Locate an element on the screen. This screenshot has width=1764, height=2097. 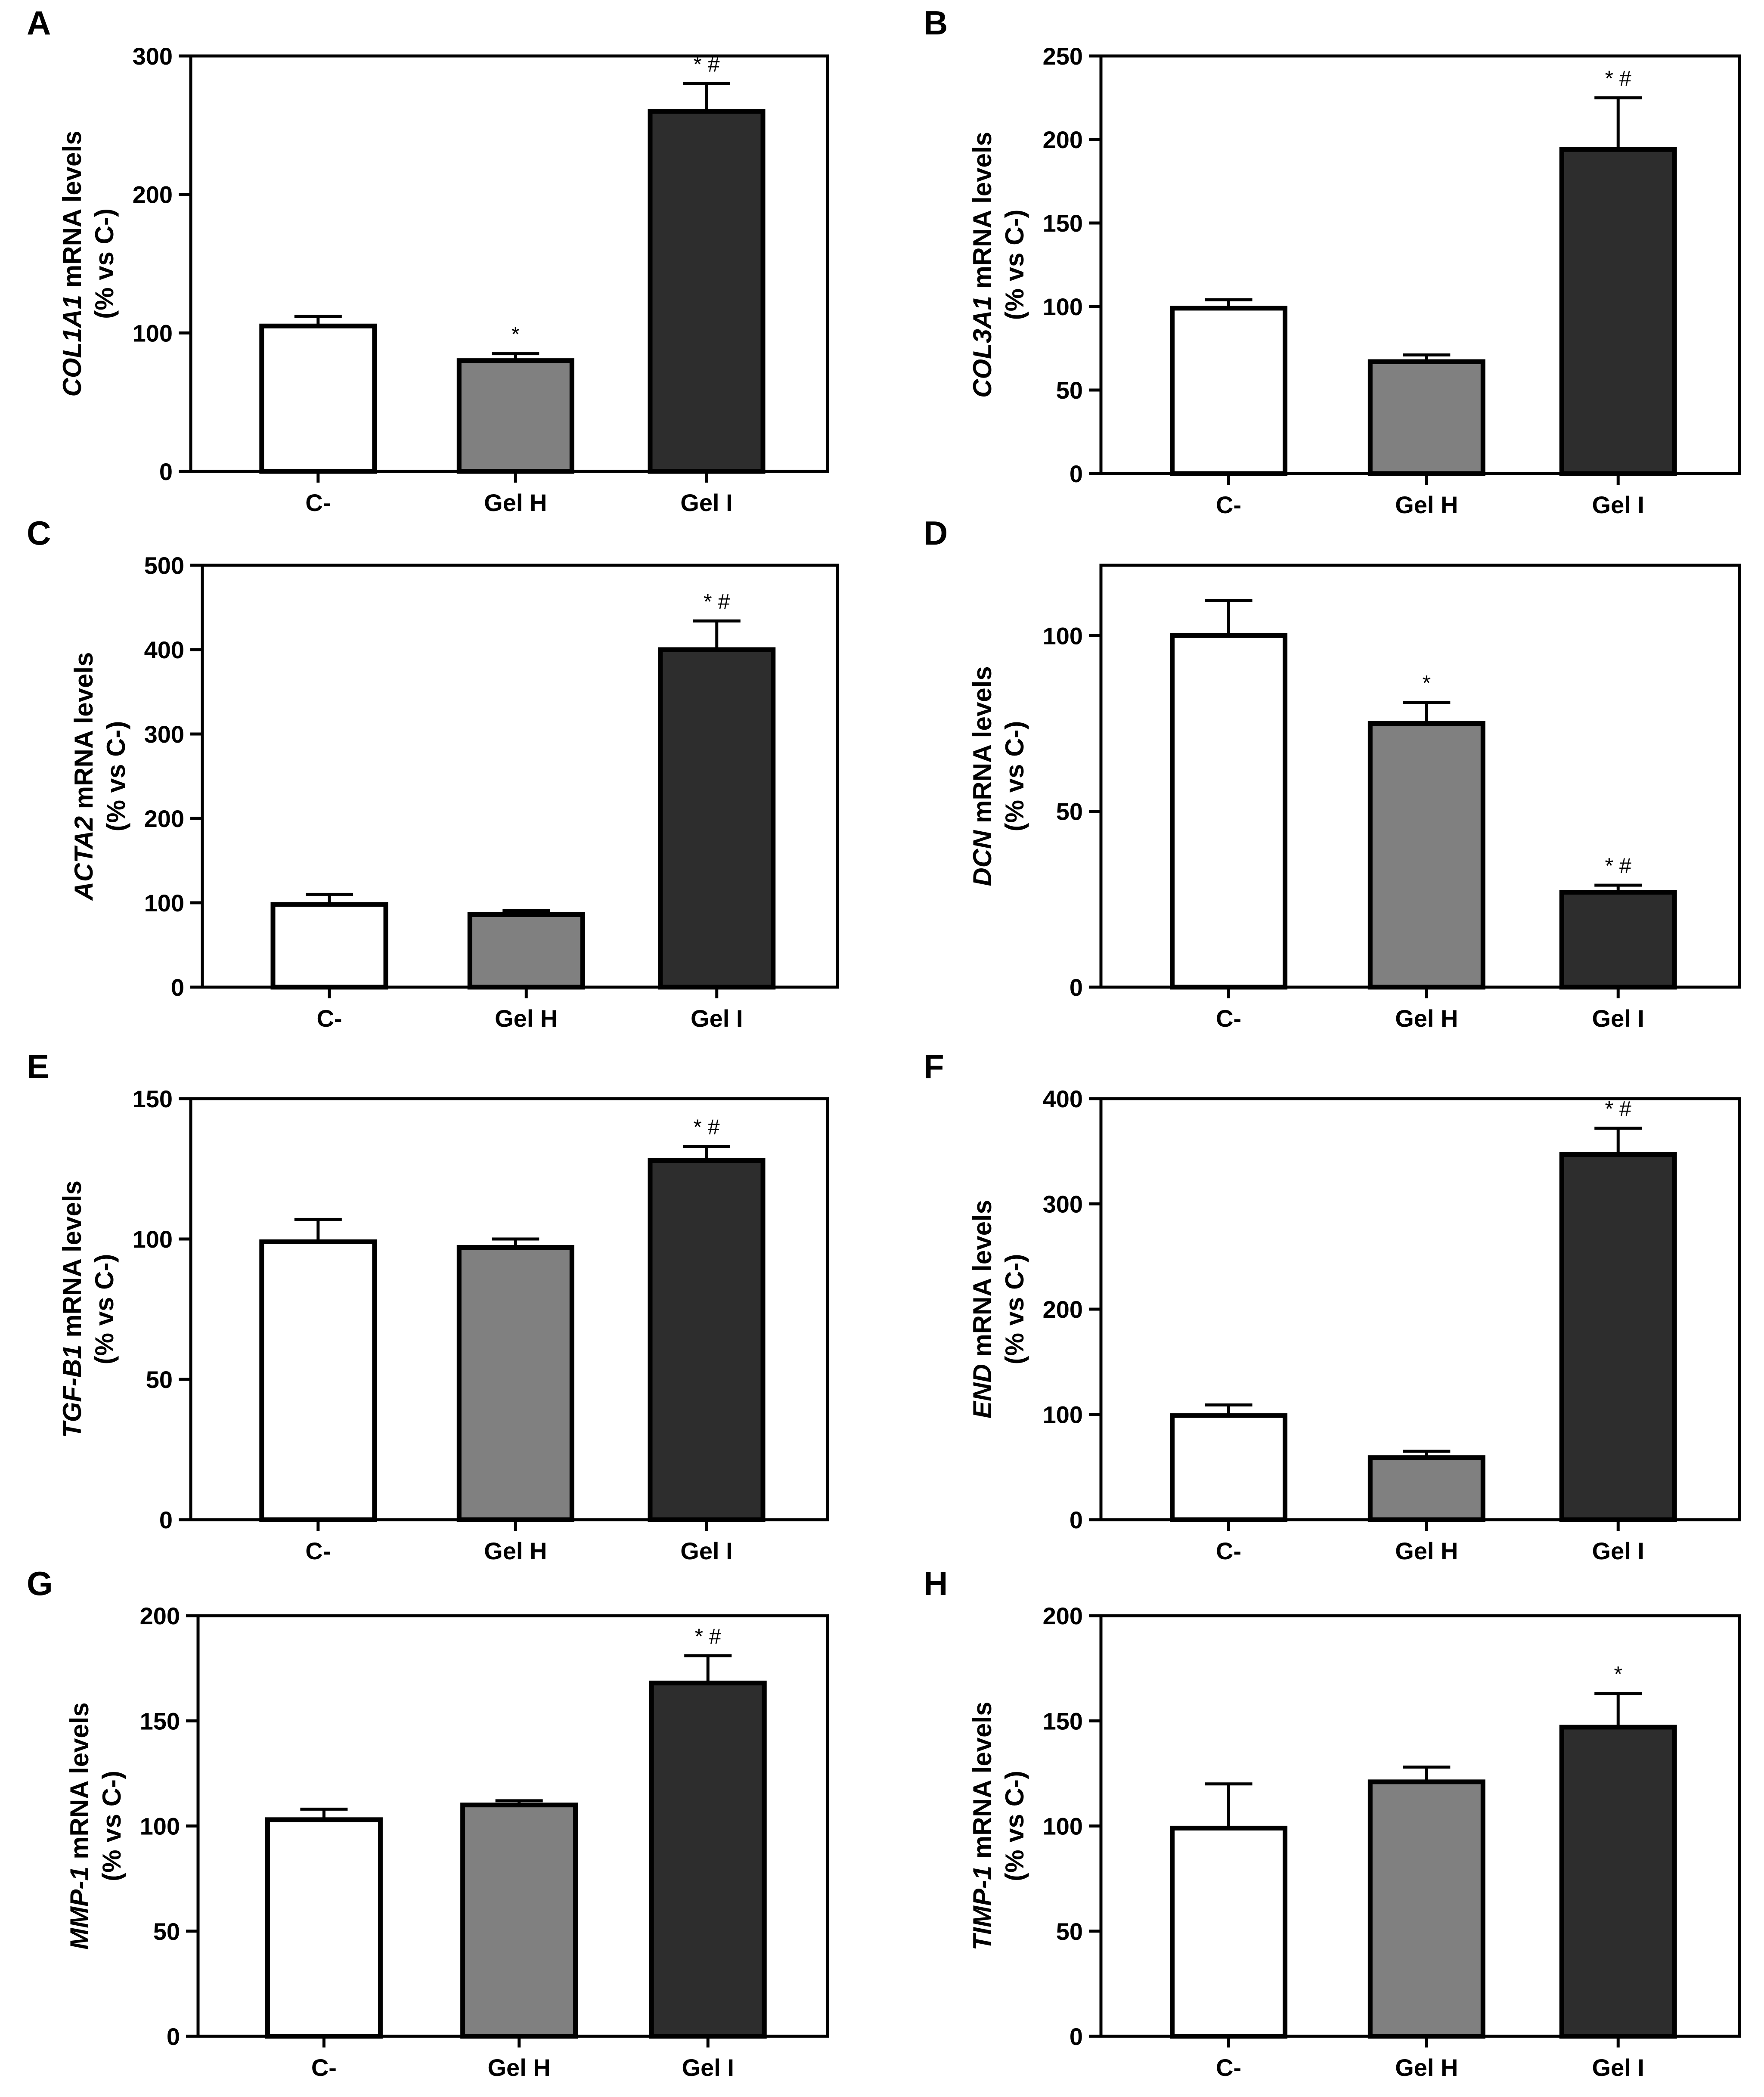
y-axis-title: TIMP-1 mRNA levels is located at coordinates (983, 1826).